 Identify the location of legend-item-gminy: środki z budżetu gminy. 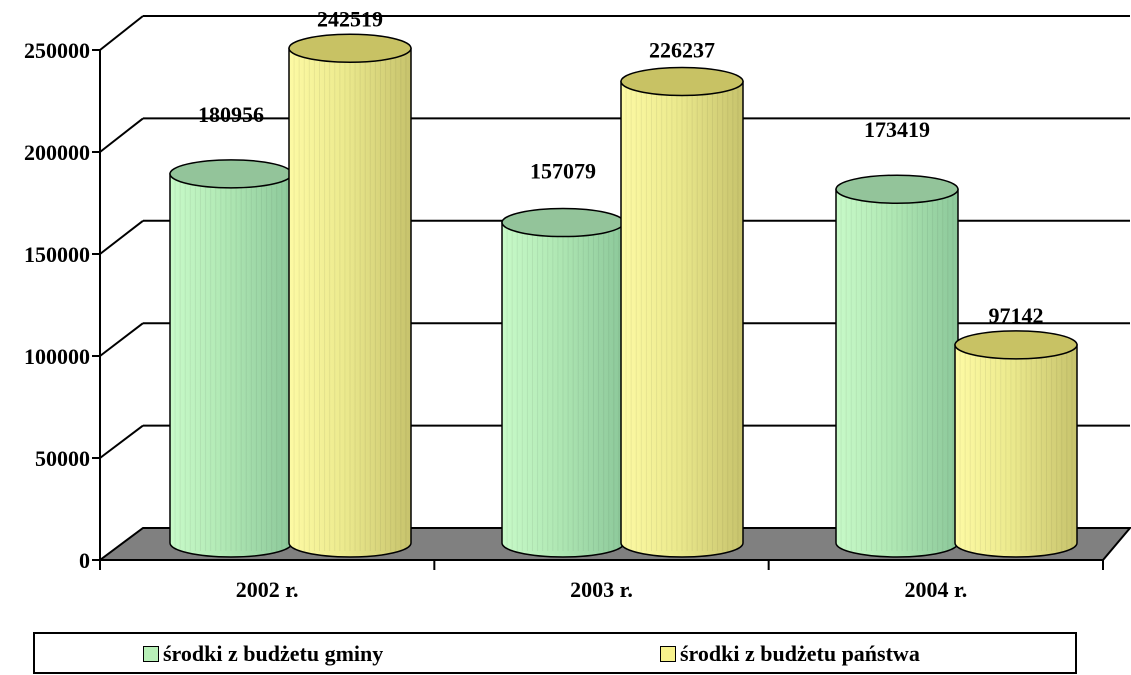
(263, 654).